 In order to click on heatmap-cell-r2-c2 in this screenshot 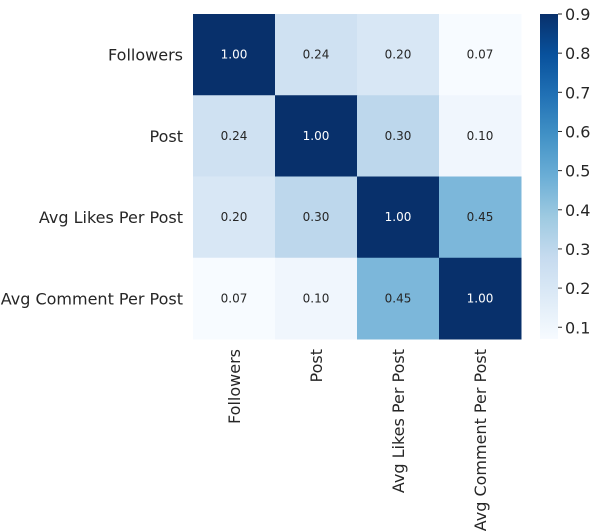, I will do `click(398, 217)`.